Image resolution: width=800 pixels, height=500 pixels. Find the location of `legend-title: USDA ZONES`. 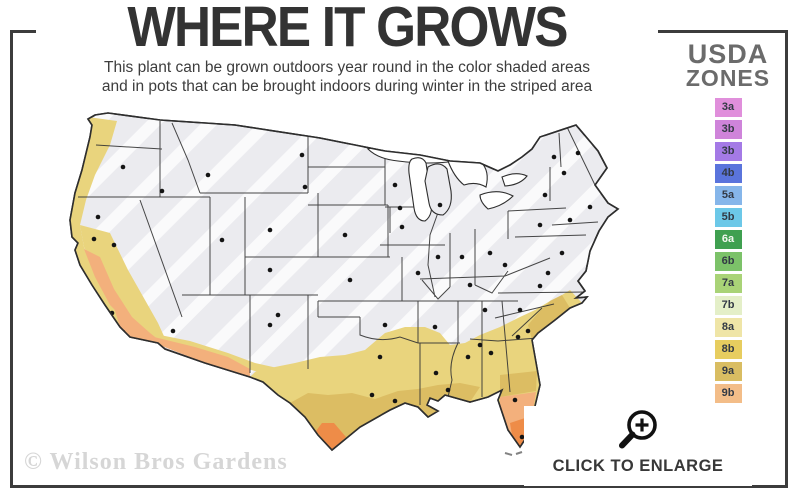

legend-title: USDA ZONES is located at coordinates (728, 65).